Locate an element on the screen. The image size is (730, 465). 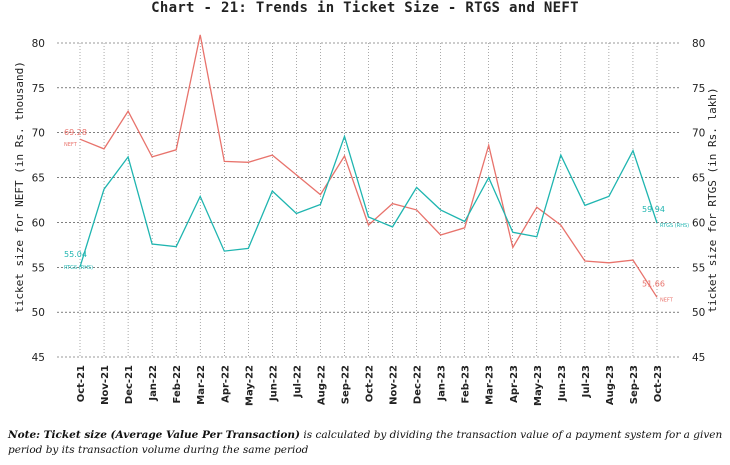
x-tick-label: Oct-23 is located at coordinates (658, 383).